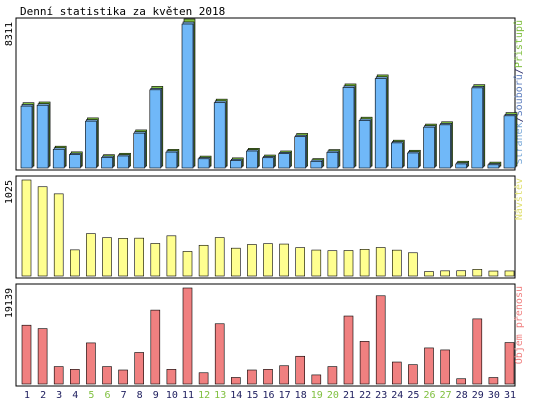  What do you see at coordinates (519, 199) in the screenshot?
I see `series-label-part: Návštěv` at bounding box center [519, 199].